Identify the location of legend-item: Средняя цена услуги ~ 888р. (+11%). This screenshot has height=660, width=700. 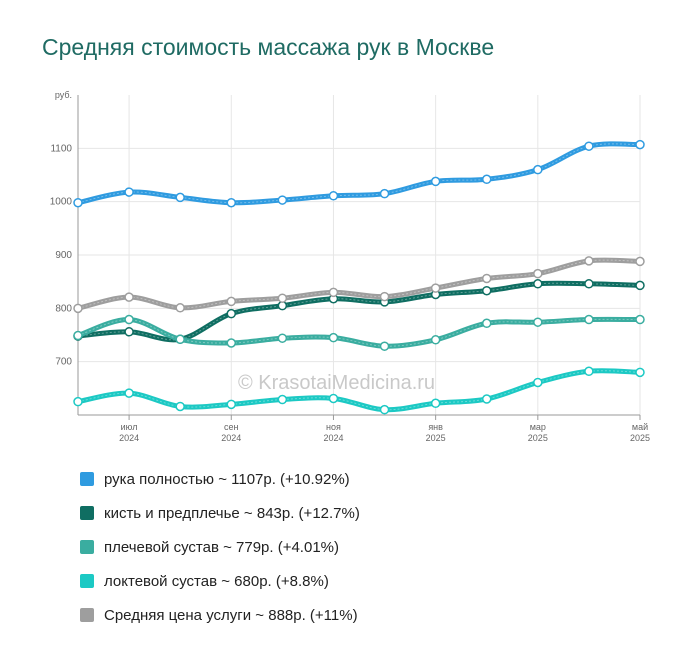
(220, 615).